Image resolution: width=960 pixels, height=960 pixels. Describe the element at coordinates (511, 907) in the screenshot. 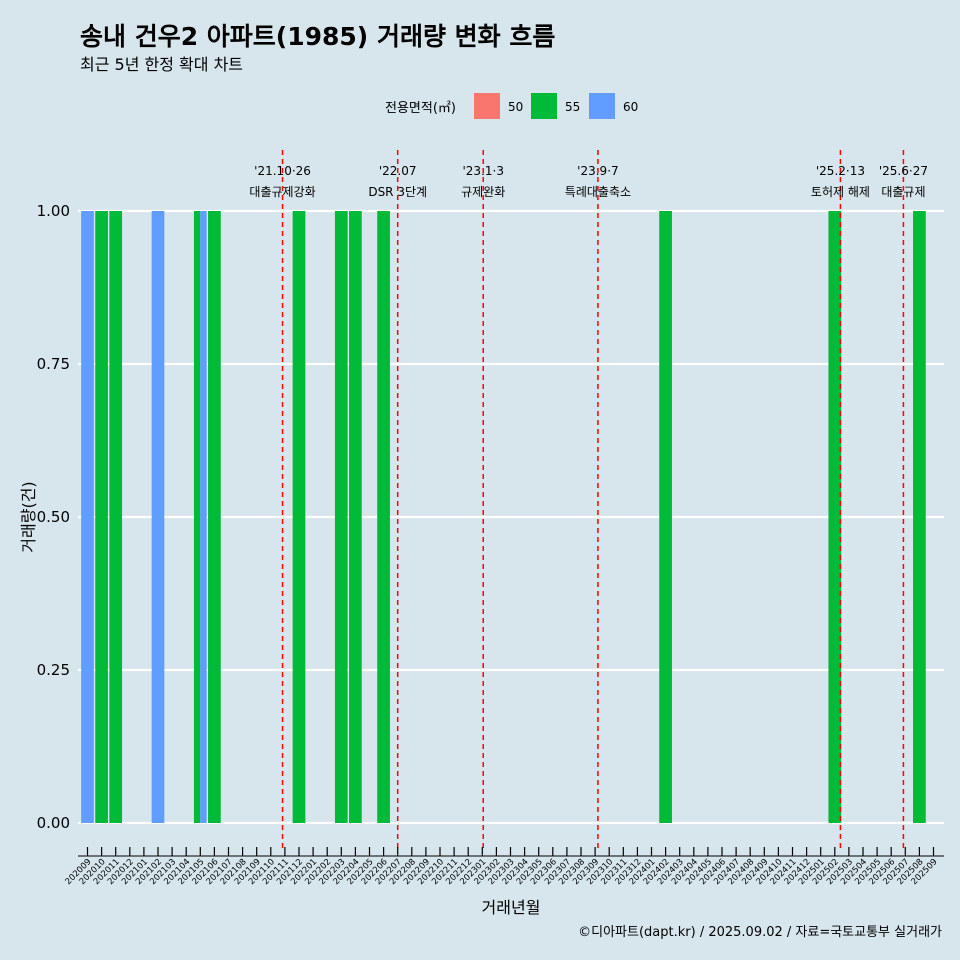

I see `x-axis-title: 거래년월` at that location.